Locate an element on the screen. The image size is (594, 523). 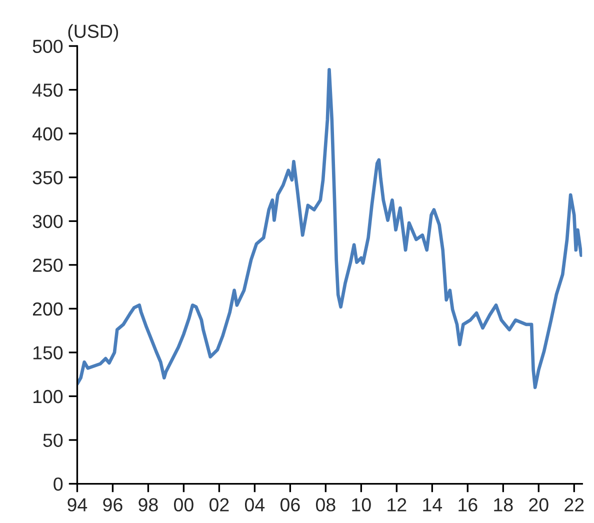
y-tick-label: 400 is located at coordinates (47, 134).